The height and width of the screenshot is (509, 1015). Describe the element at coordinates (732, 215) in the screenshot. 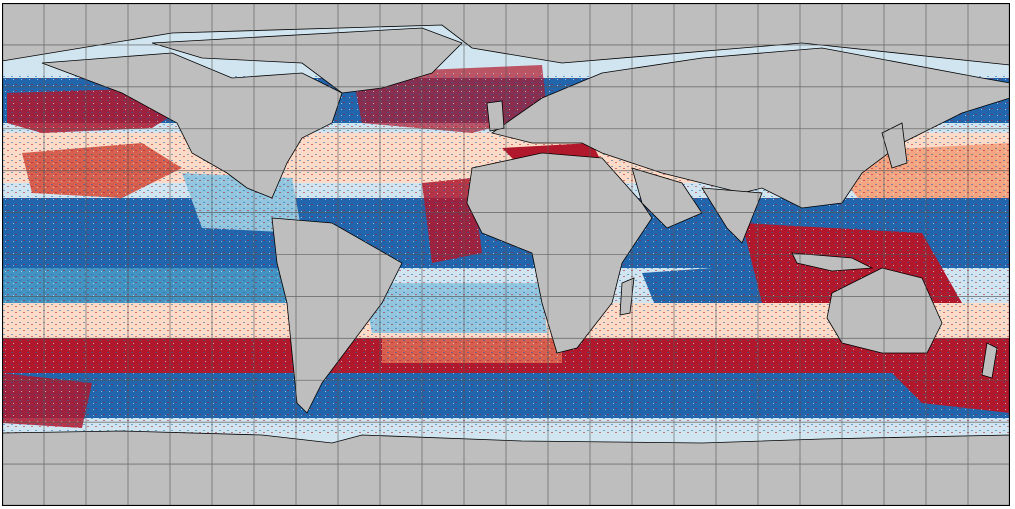

I see `indian-subcontinent` at that location.